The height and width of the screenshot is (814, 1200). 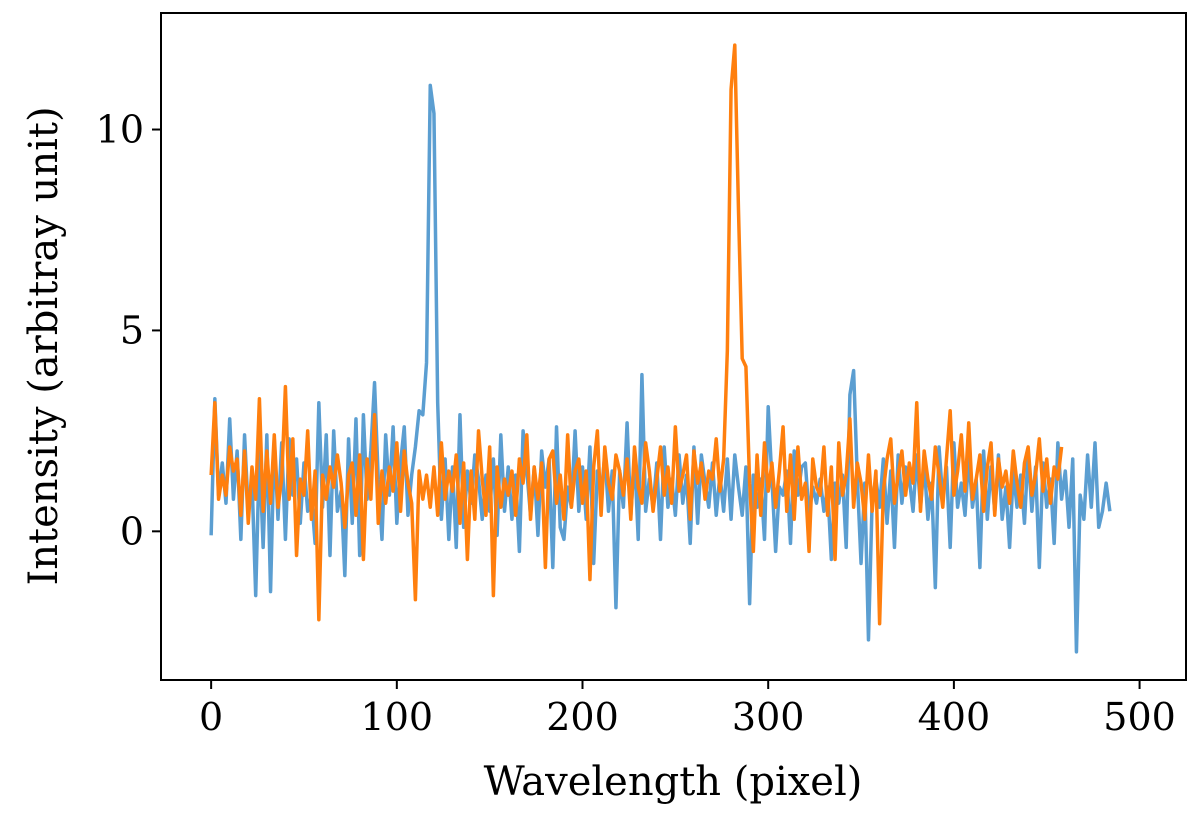 What do you see at coordinates (132, 330) in the screenshot?
I see `y-tick-label: 5` at bounding box center [132, 330].